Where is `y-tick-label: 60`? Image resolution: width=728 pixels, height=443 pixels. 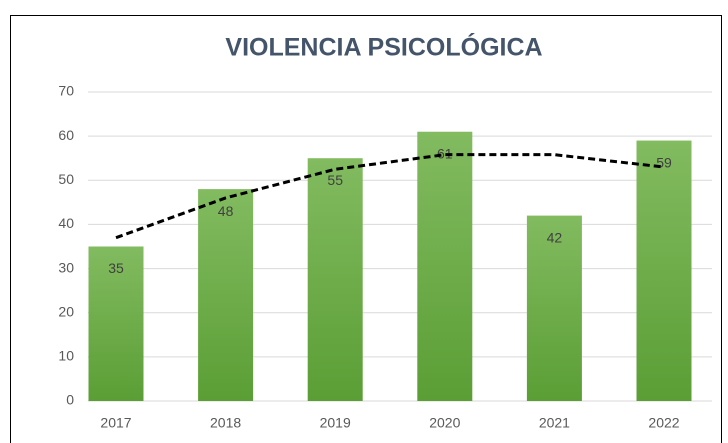
y-tick-label: 60 is located at coordinates (66, 135).